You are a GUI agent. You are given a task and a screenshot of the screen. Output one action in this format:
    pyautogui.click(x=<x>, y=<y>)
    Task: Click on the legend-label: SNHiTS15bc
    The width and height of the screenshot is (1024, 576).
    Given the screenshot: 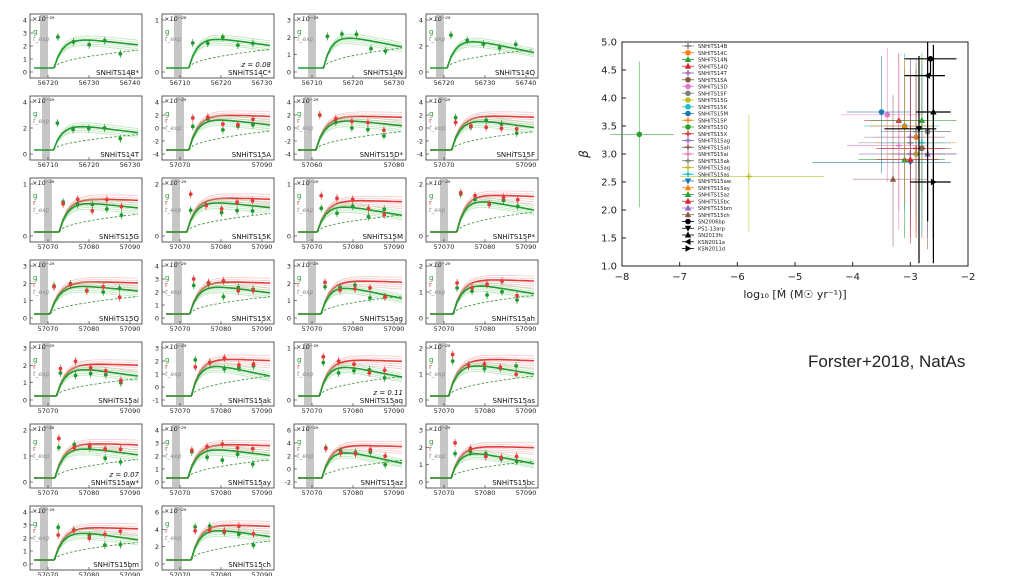 What is the action you would take?
    pyautogui.click(x=714, y=202)
    